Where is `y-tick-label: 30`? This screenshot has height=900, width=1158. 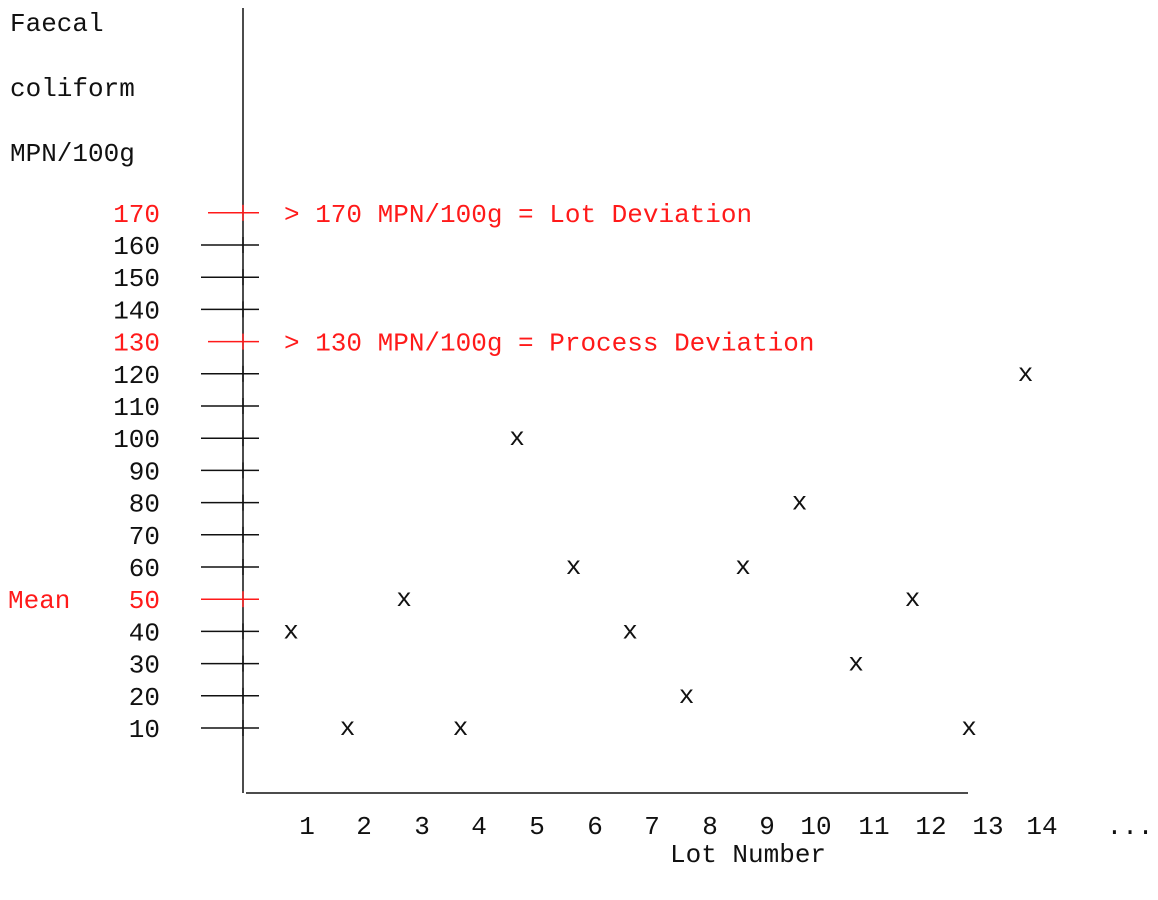 y-tick-label: 30 is located at coordinates (144, 666).